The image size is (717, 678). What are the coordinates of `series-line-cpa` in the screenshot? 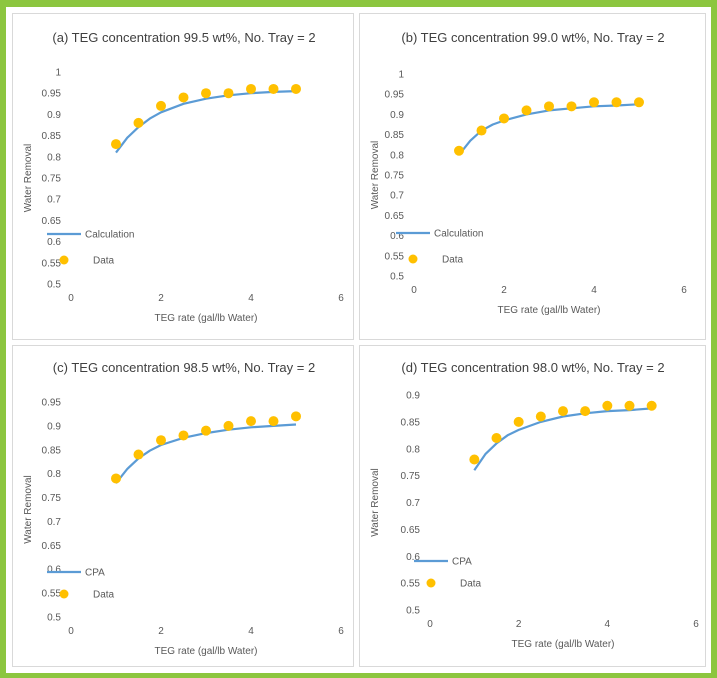 It's located at (562, 439).